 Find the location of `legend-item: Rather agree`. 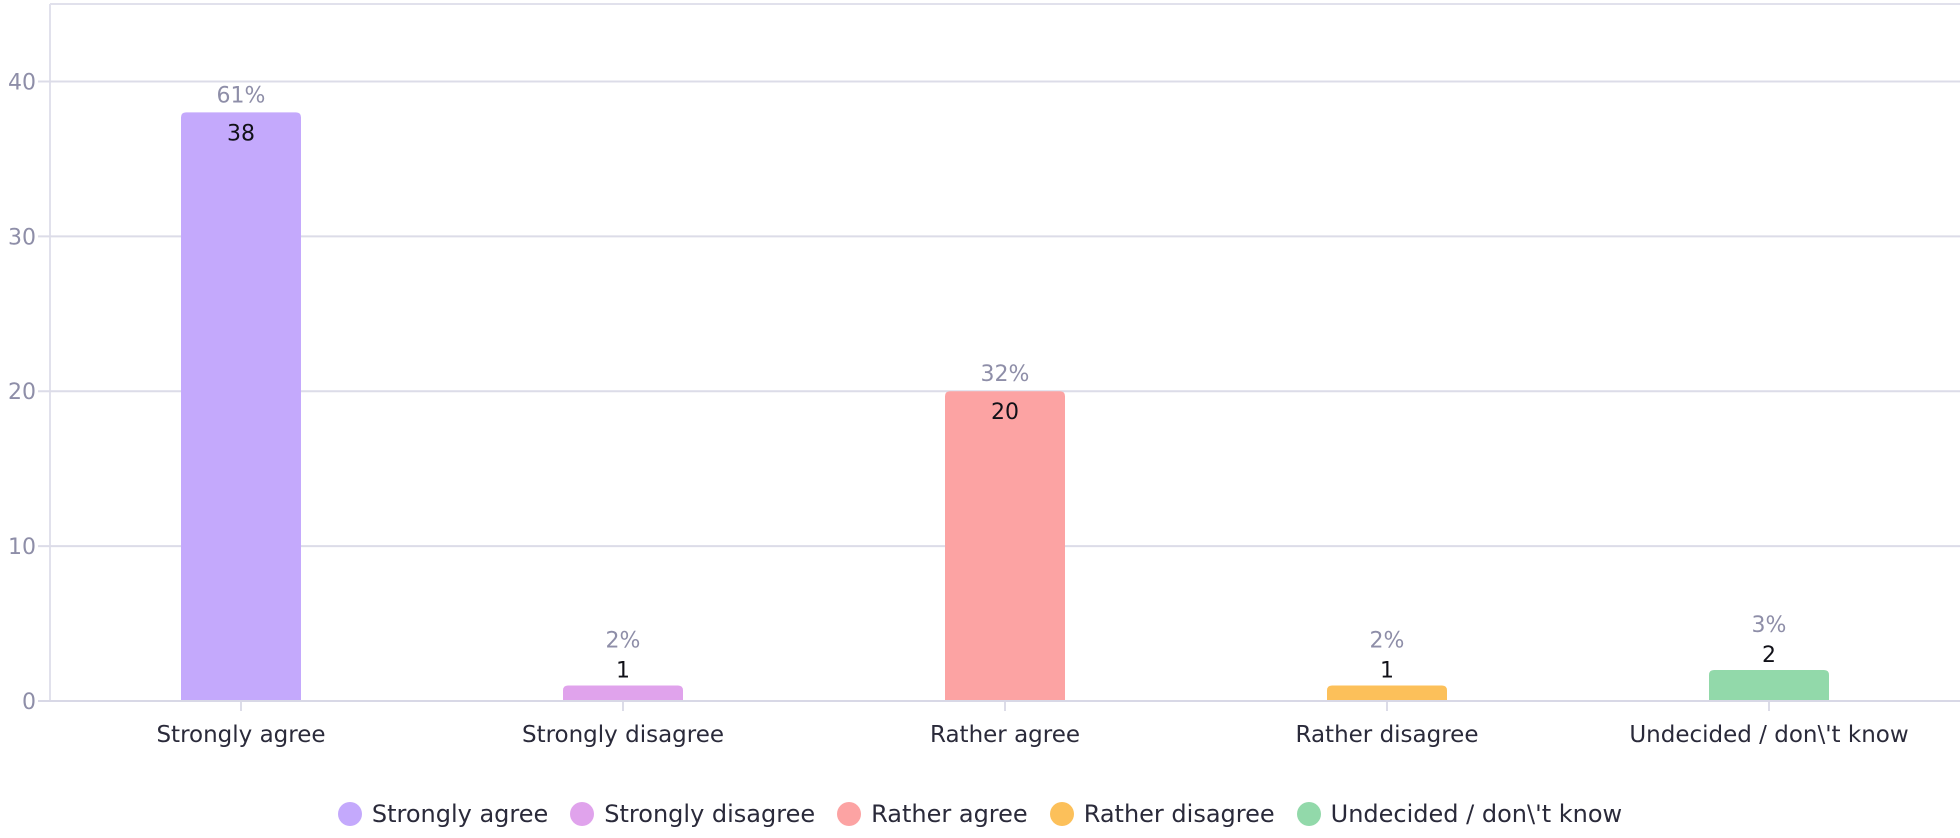

legend-item: Rather agree is located at coordinates (932, 814).